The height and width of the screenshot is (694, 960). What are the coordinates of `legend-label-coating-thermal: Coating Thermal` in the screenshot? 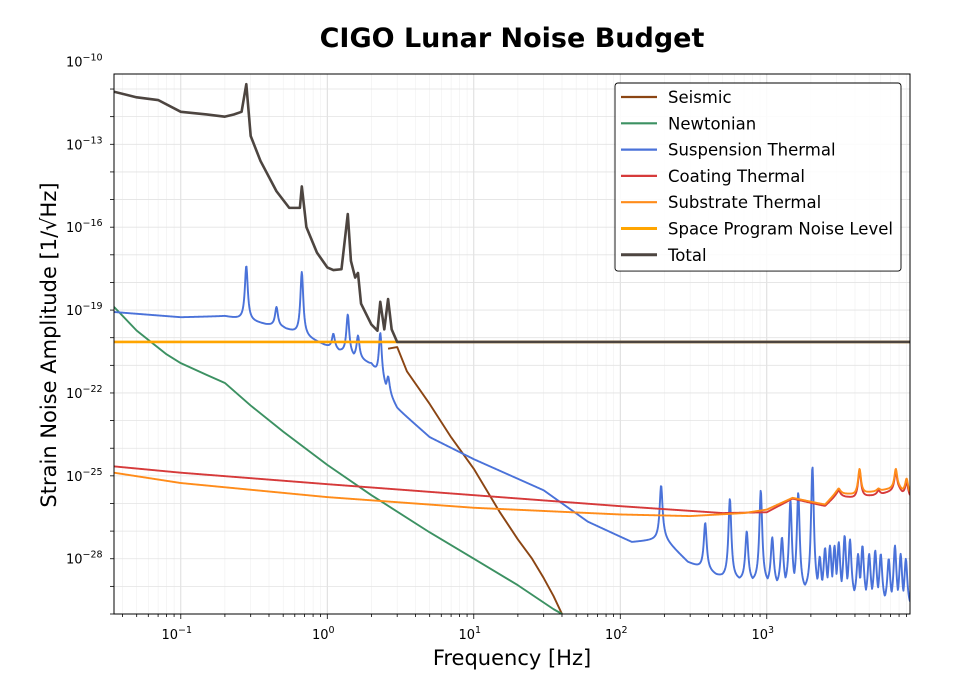 It's located at (736, 176).